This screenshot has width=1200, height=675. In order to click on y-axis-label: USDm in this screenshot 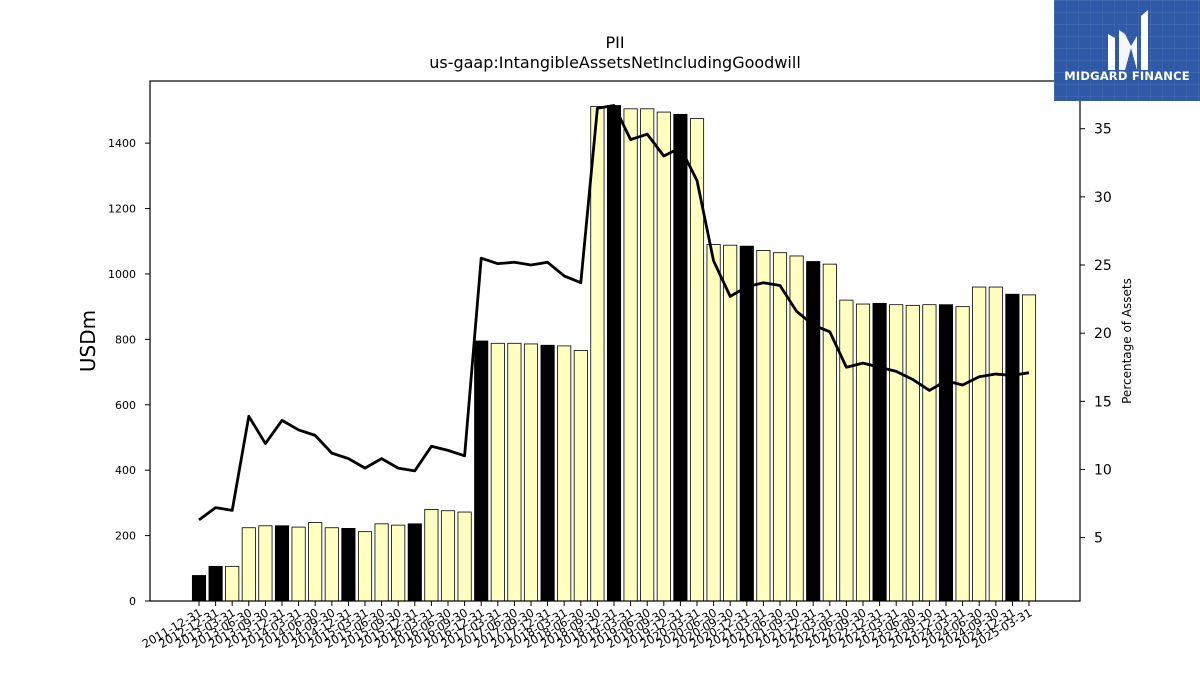, I will do `click(88, 341)`.